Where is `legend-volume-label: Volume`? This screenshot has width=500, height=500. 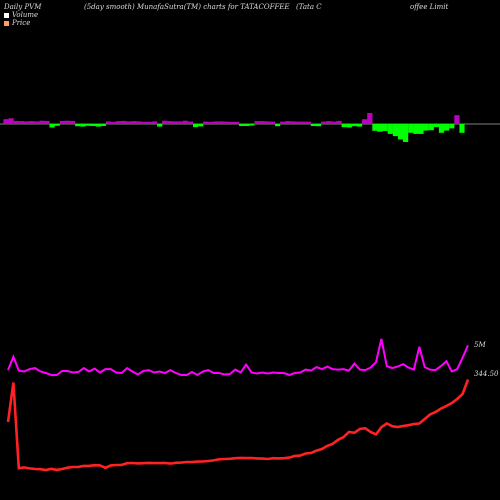
legend-volume-label: Volume is located at coordinates (25, 15).